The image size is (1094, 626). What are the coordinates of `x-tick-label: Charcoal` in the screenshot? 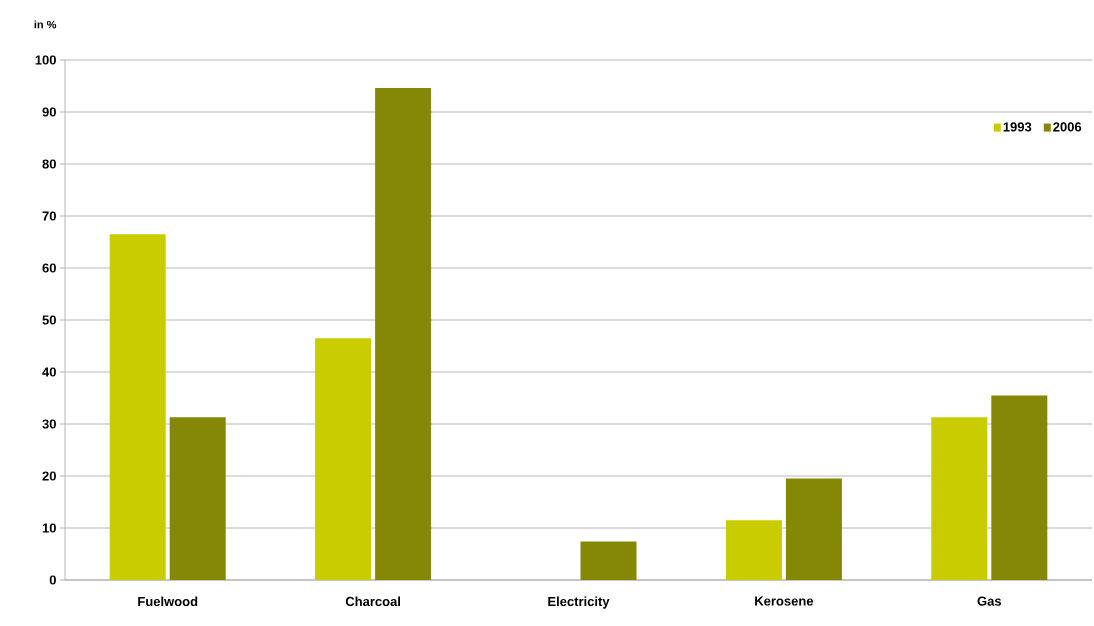 It's located at (372, 601).